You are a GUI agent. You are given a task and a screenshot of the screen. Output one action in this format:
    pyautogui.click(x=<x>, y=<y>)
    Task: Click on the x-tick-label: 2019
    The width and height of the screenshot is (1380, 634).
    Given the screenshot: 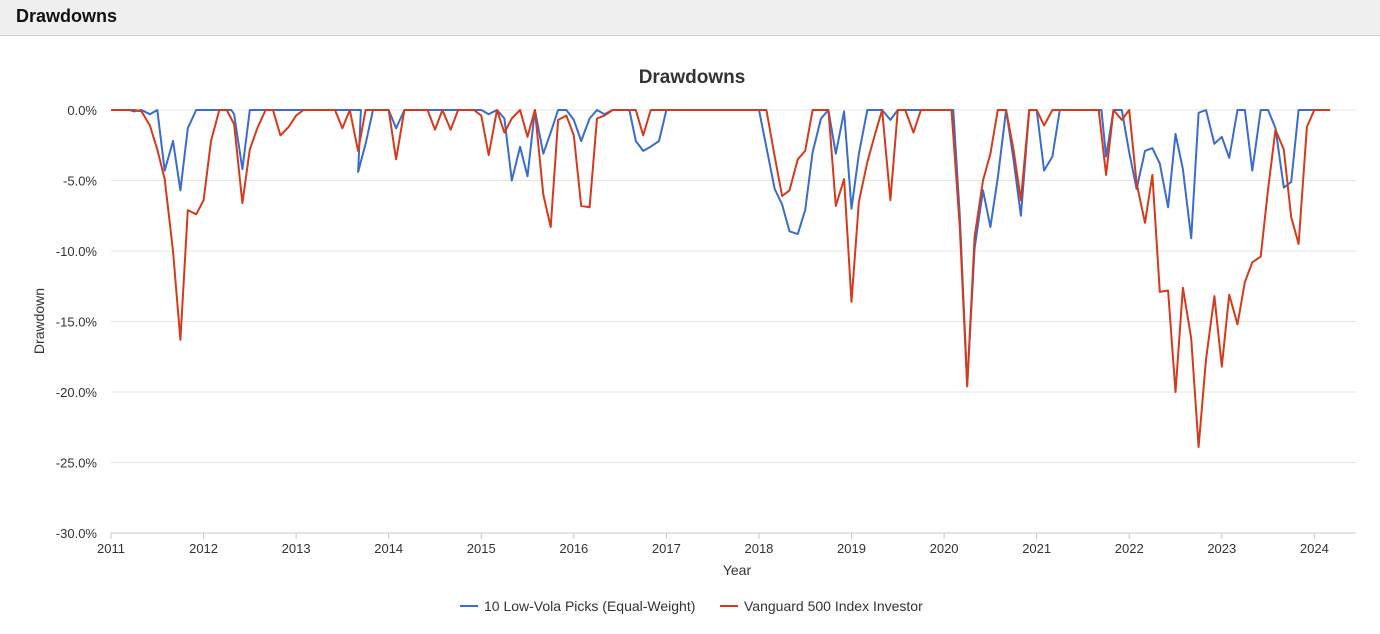 What is the action you would take?
    pyautogui.click(x=851, y=548)
    